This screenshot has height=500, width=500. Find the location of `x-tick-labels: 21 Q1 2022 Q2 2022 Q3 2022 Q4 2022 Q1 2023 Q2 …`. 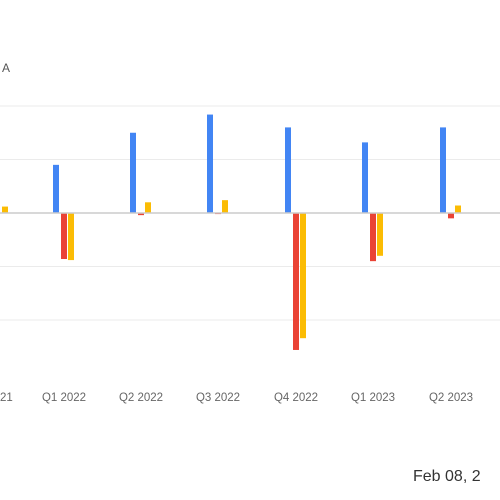

x-tick-labels: 21 Q1 2022 Q2 2022 Q3 2022 Q4 2022 Q1 2023 Q2 … is located at coordinates (236, 398).